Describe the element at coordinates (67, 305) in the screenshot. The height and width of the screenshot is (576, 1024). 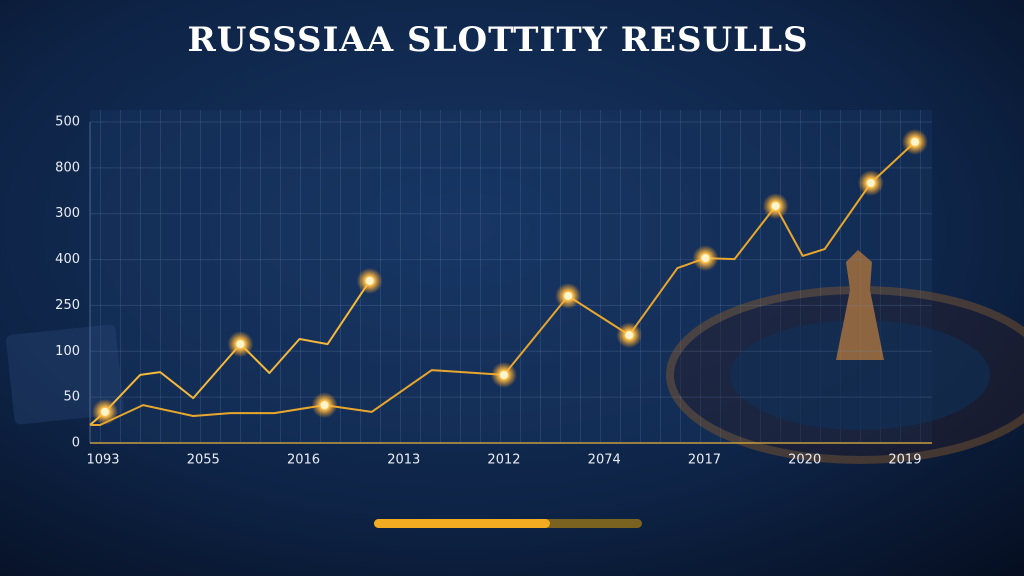
I see `y-axis-label: 250` at that location.